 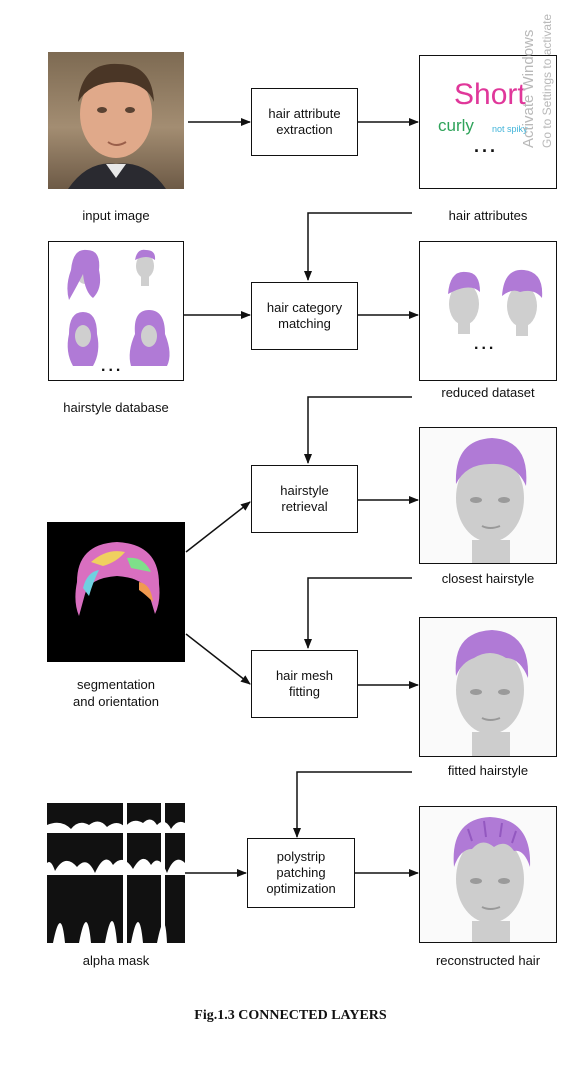 I want to click on label-hairstyle-database: hairstyle database, so click(x=116, y=407).